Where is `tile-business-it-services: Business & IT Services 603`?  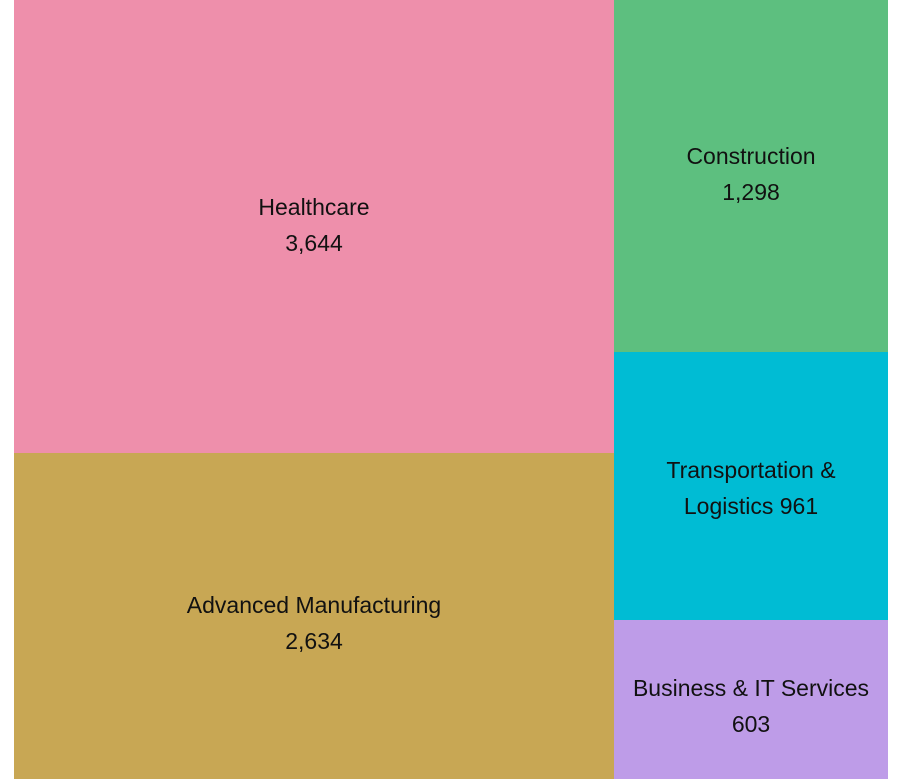
tile-business-it-services: Business & IT Services 603 is located at coordinates (751, 699).